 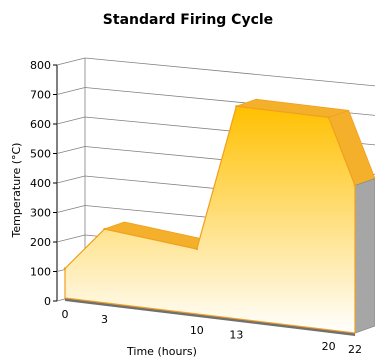 I want to click on y-tick-label: 800, so click(x=40, y=65).